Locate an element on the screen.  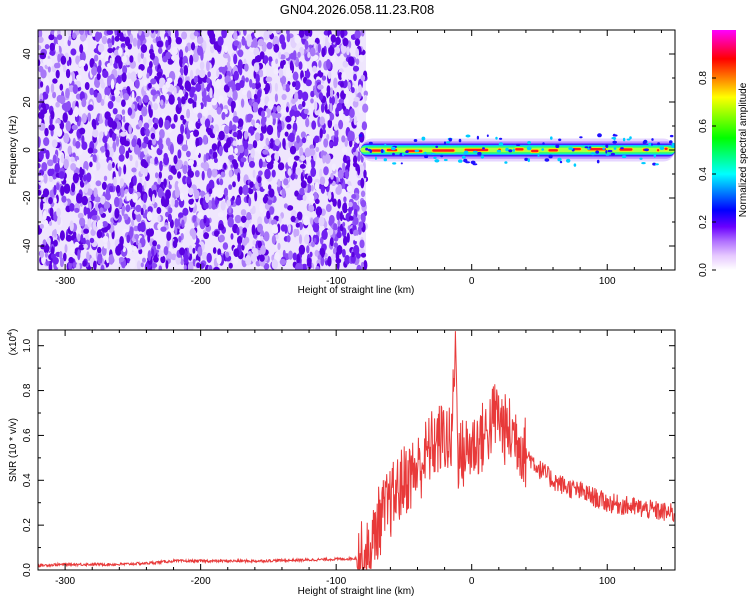
y-tick-label: 1.0 is located at coordinates (27, 345).